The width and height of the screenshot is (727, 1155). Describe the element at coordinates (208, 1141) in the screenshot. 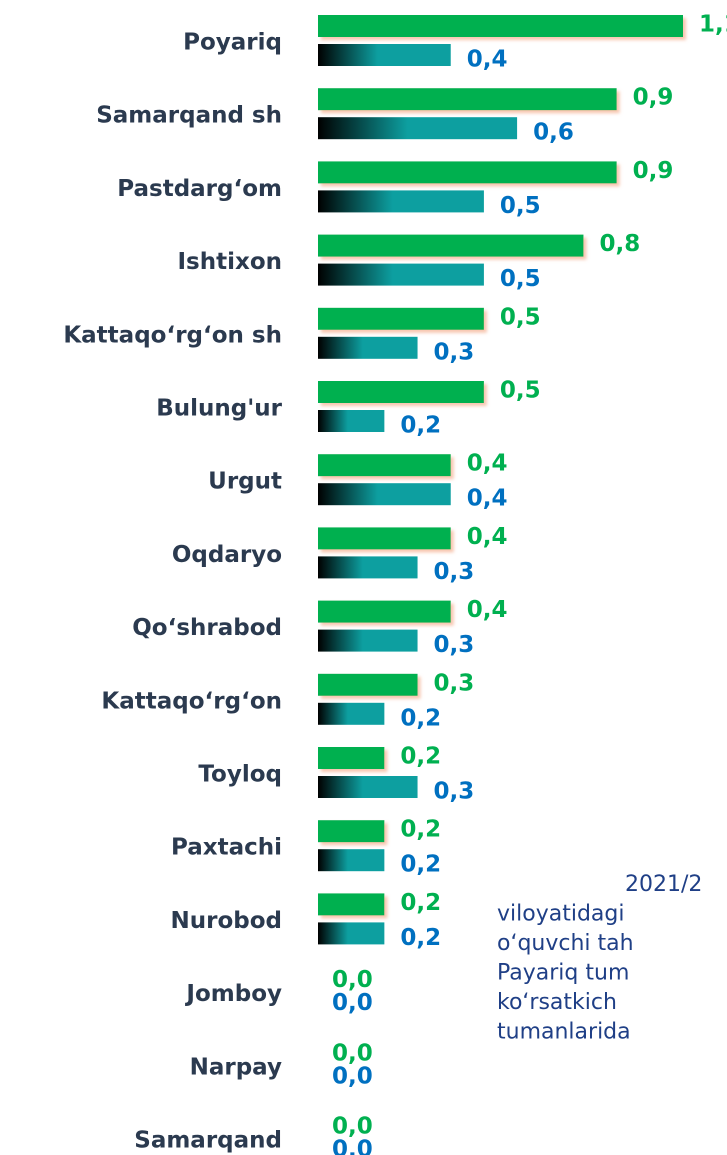

I see `category-label: Samarqand` at that location.